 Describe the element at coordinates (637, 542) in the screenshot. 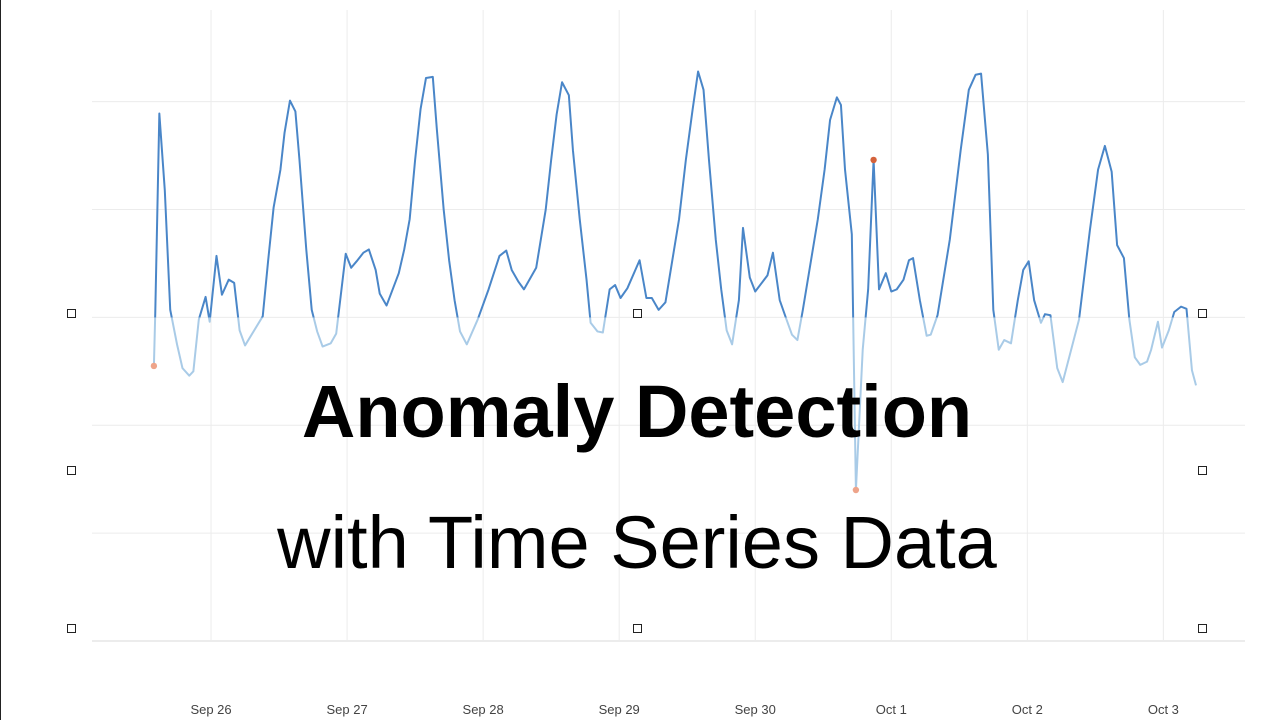

I see `subtitle: with Time Series Data` at that location.